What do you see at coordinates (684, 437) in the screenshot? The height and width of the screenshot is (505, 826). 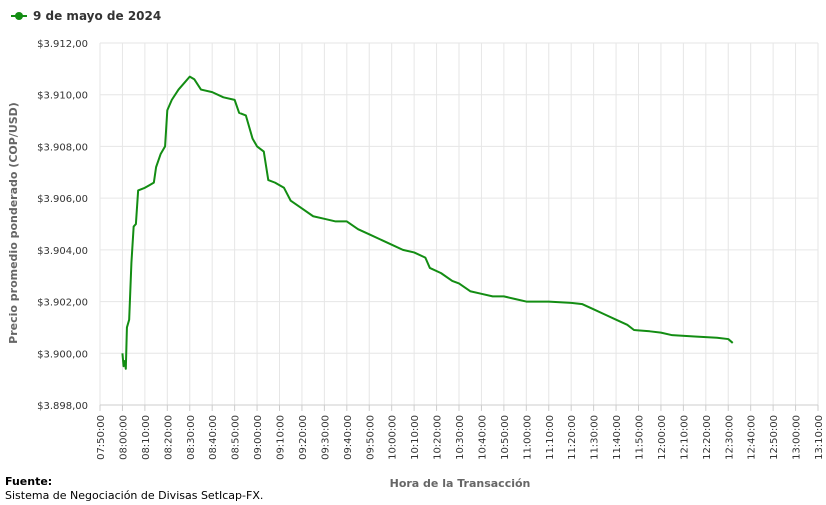 I see `x-tick-label: 12:10:00` at bounding box center [684, 437].